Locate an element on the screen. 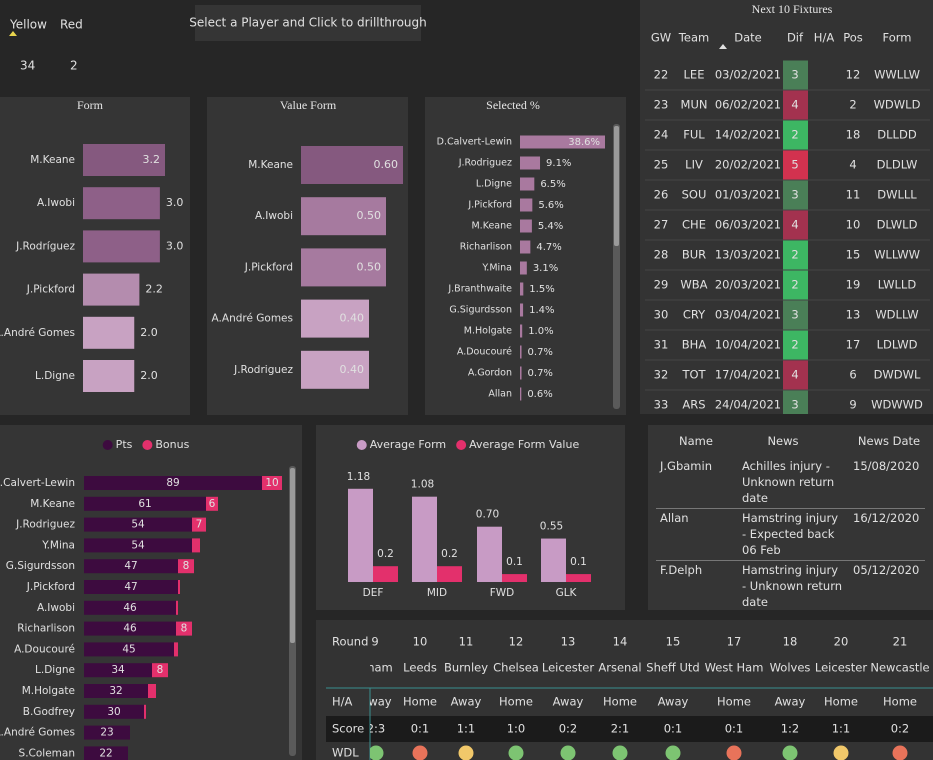 This screenshot has height=760, width=933. score-row-bg is located at coordinates (629, 729).